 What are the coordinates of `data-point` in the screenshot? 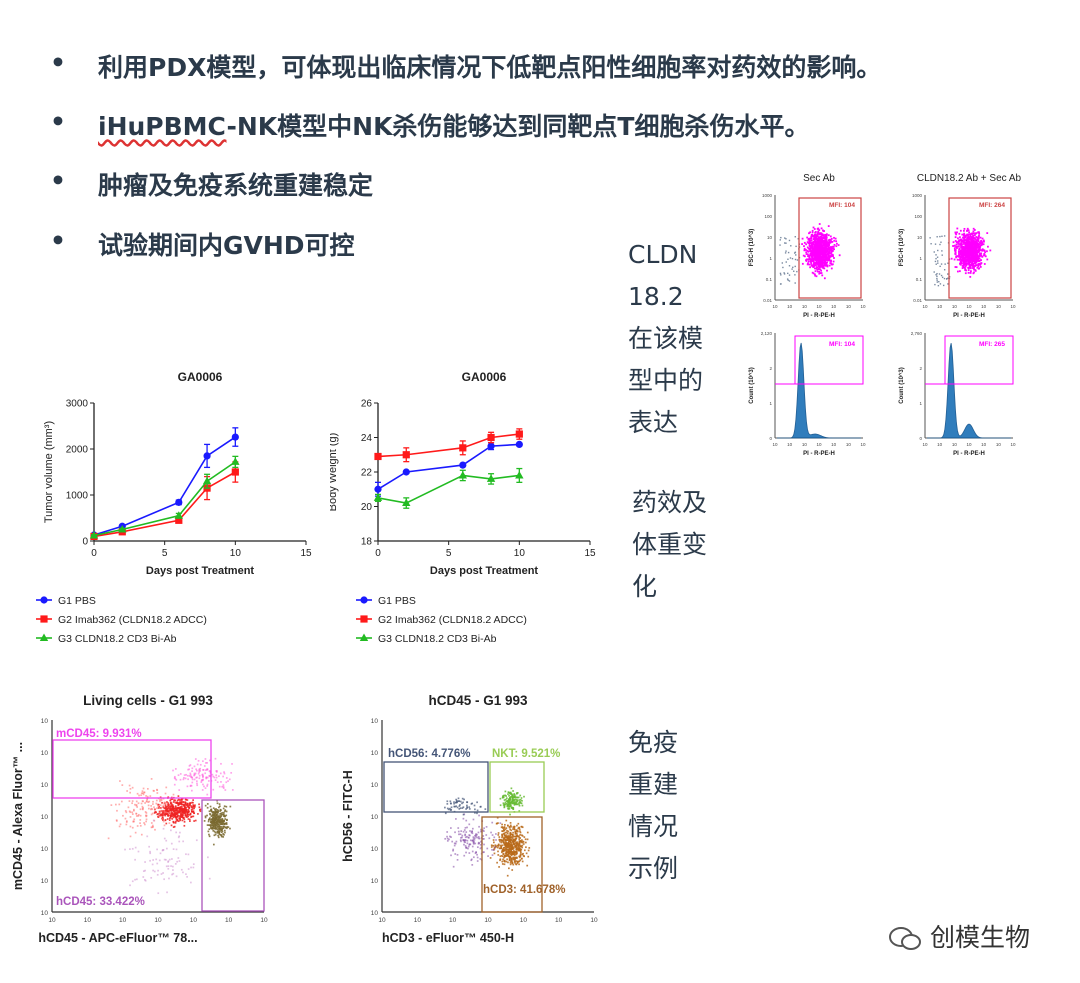 It's located at (406, 502).